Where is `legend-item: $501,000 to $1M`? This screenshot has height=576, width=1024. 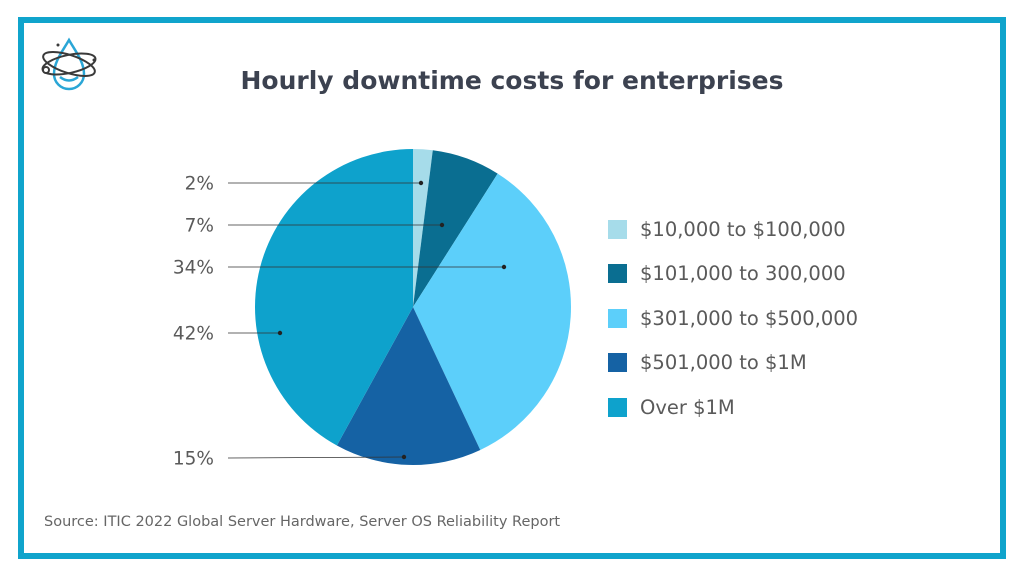
legend-item: $501,000 to $1M is located at coordinates (733, 363).